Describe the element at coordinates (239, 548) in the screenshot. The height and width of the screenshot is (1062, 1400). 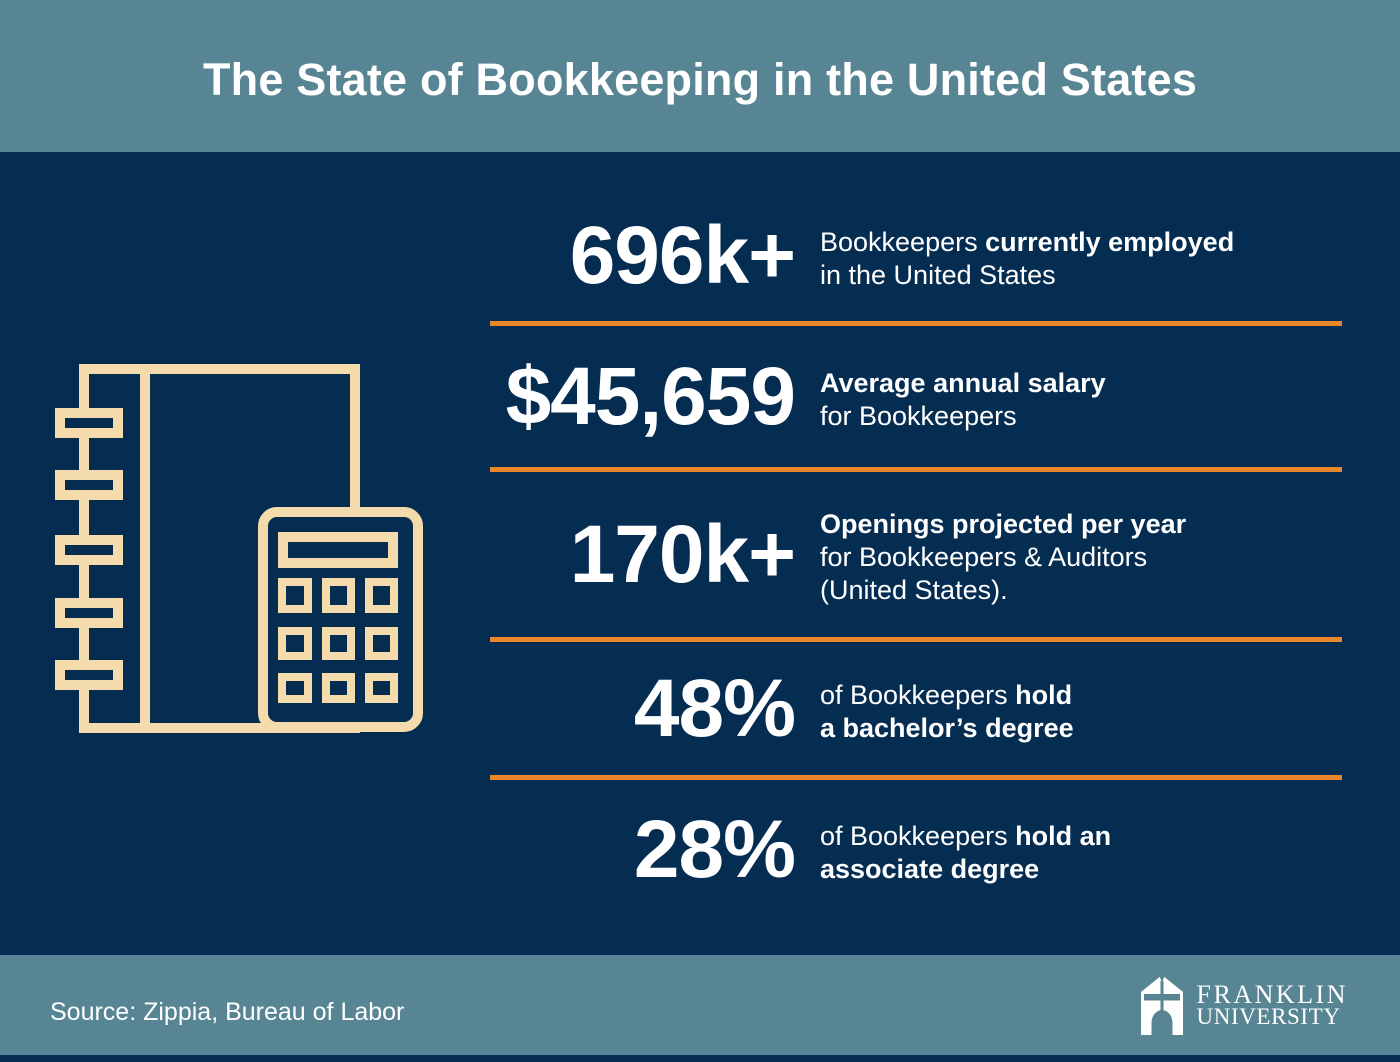
I see `ledger-and-calculator-icon` at that location.